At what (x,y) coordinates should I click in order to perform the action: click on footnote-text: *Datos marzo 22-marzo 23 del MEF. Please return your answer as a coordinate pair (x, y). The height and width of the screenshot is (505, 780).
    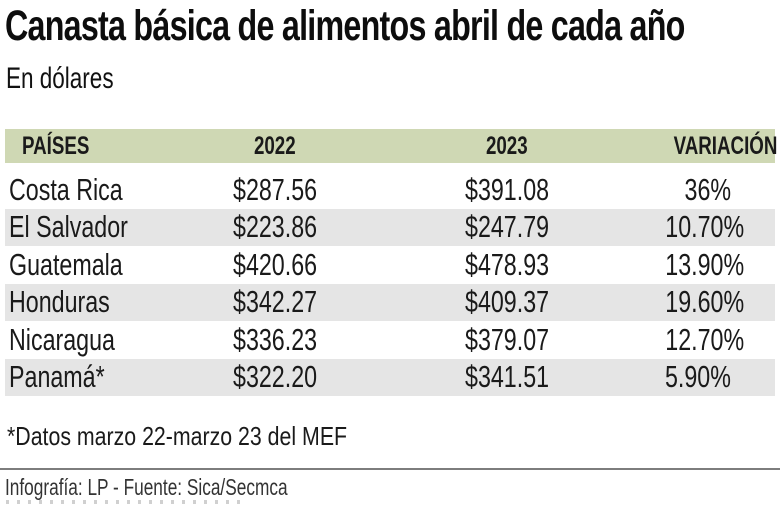
    Looking at the image, I should click on (177, 436).